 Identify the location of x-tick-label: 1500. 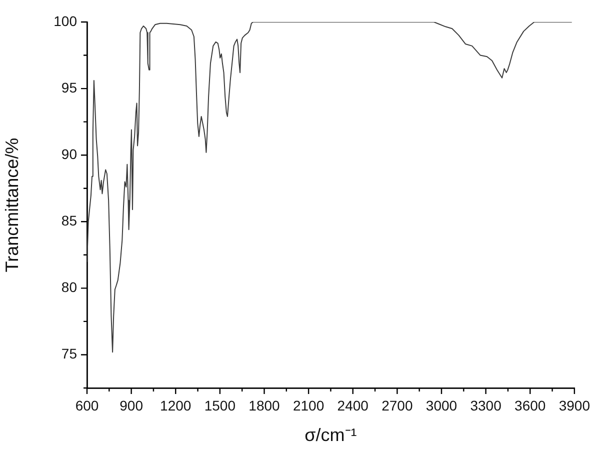
(220, 405).